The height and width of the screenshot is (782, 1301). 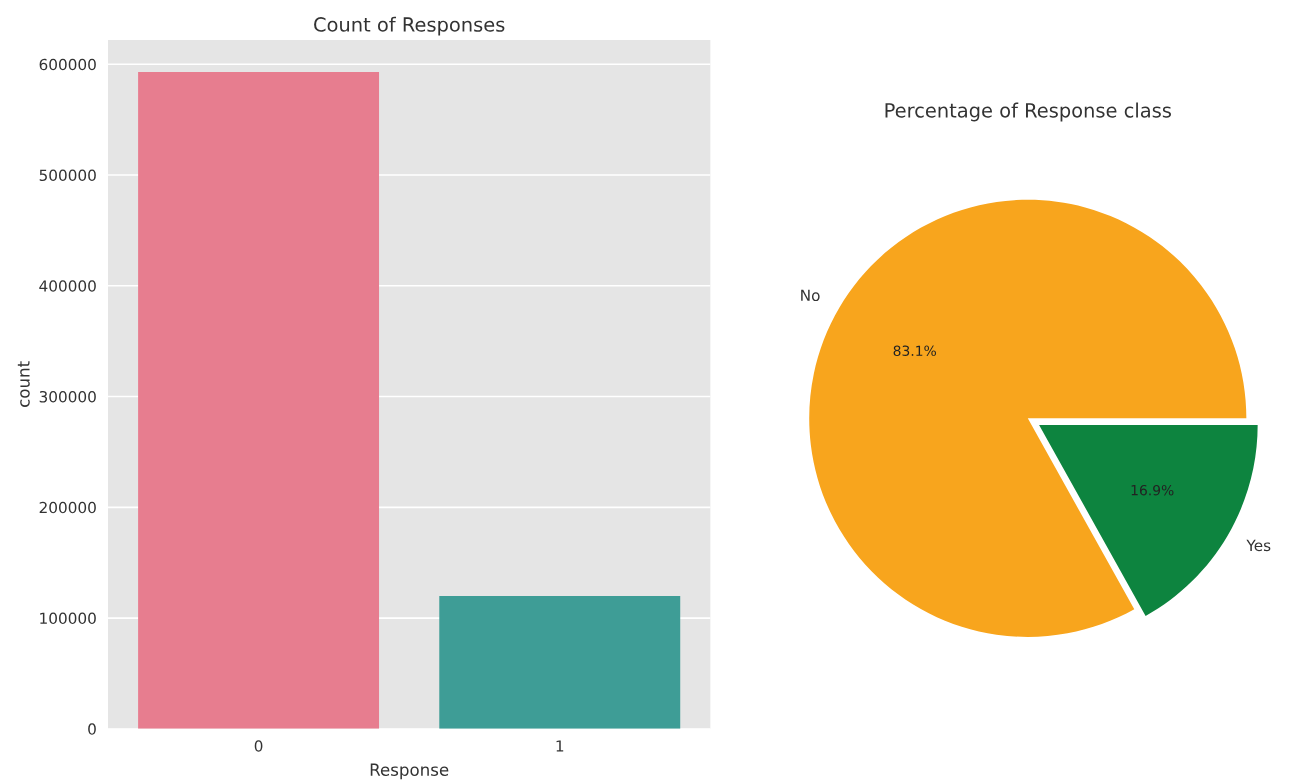 What do you see at coordinates (68, 618) in the screenshot?
I see `y-tick-label: 100000` at bounding box center [68, 618].